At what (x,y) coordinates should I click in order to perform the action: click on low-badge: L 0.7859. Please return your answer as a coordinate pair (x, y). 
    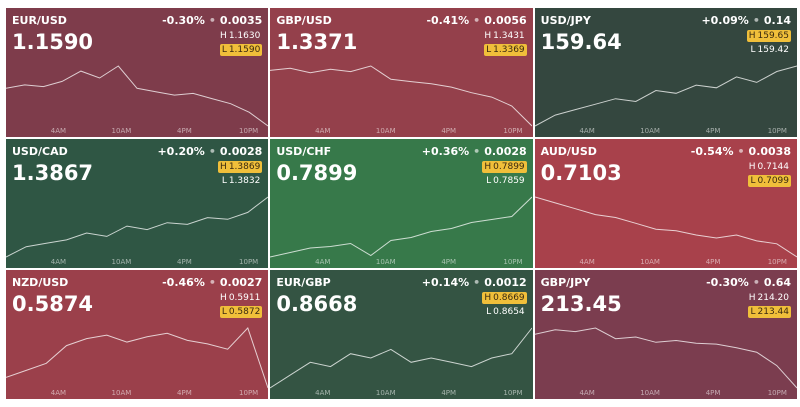
    Looking at the image, I should click on (505, 181).